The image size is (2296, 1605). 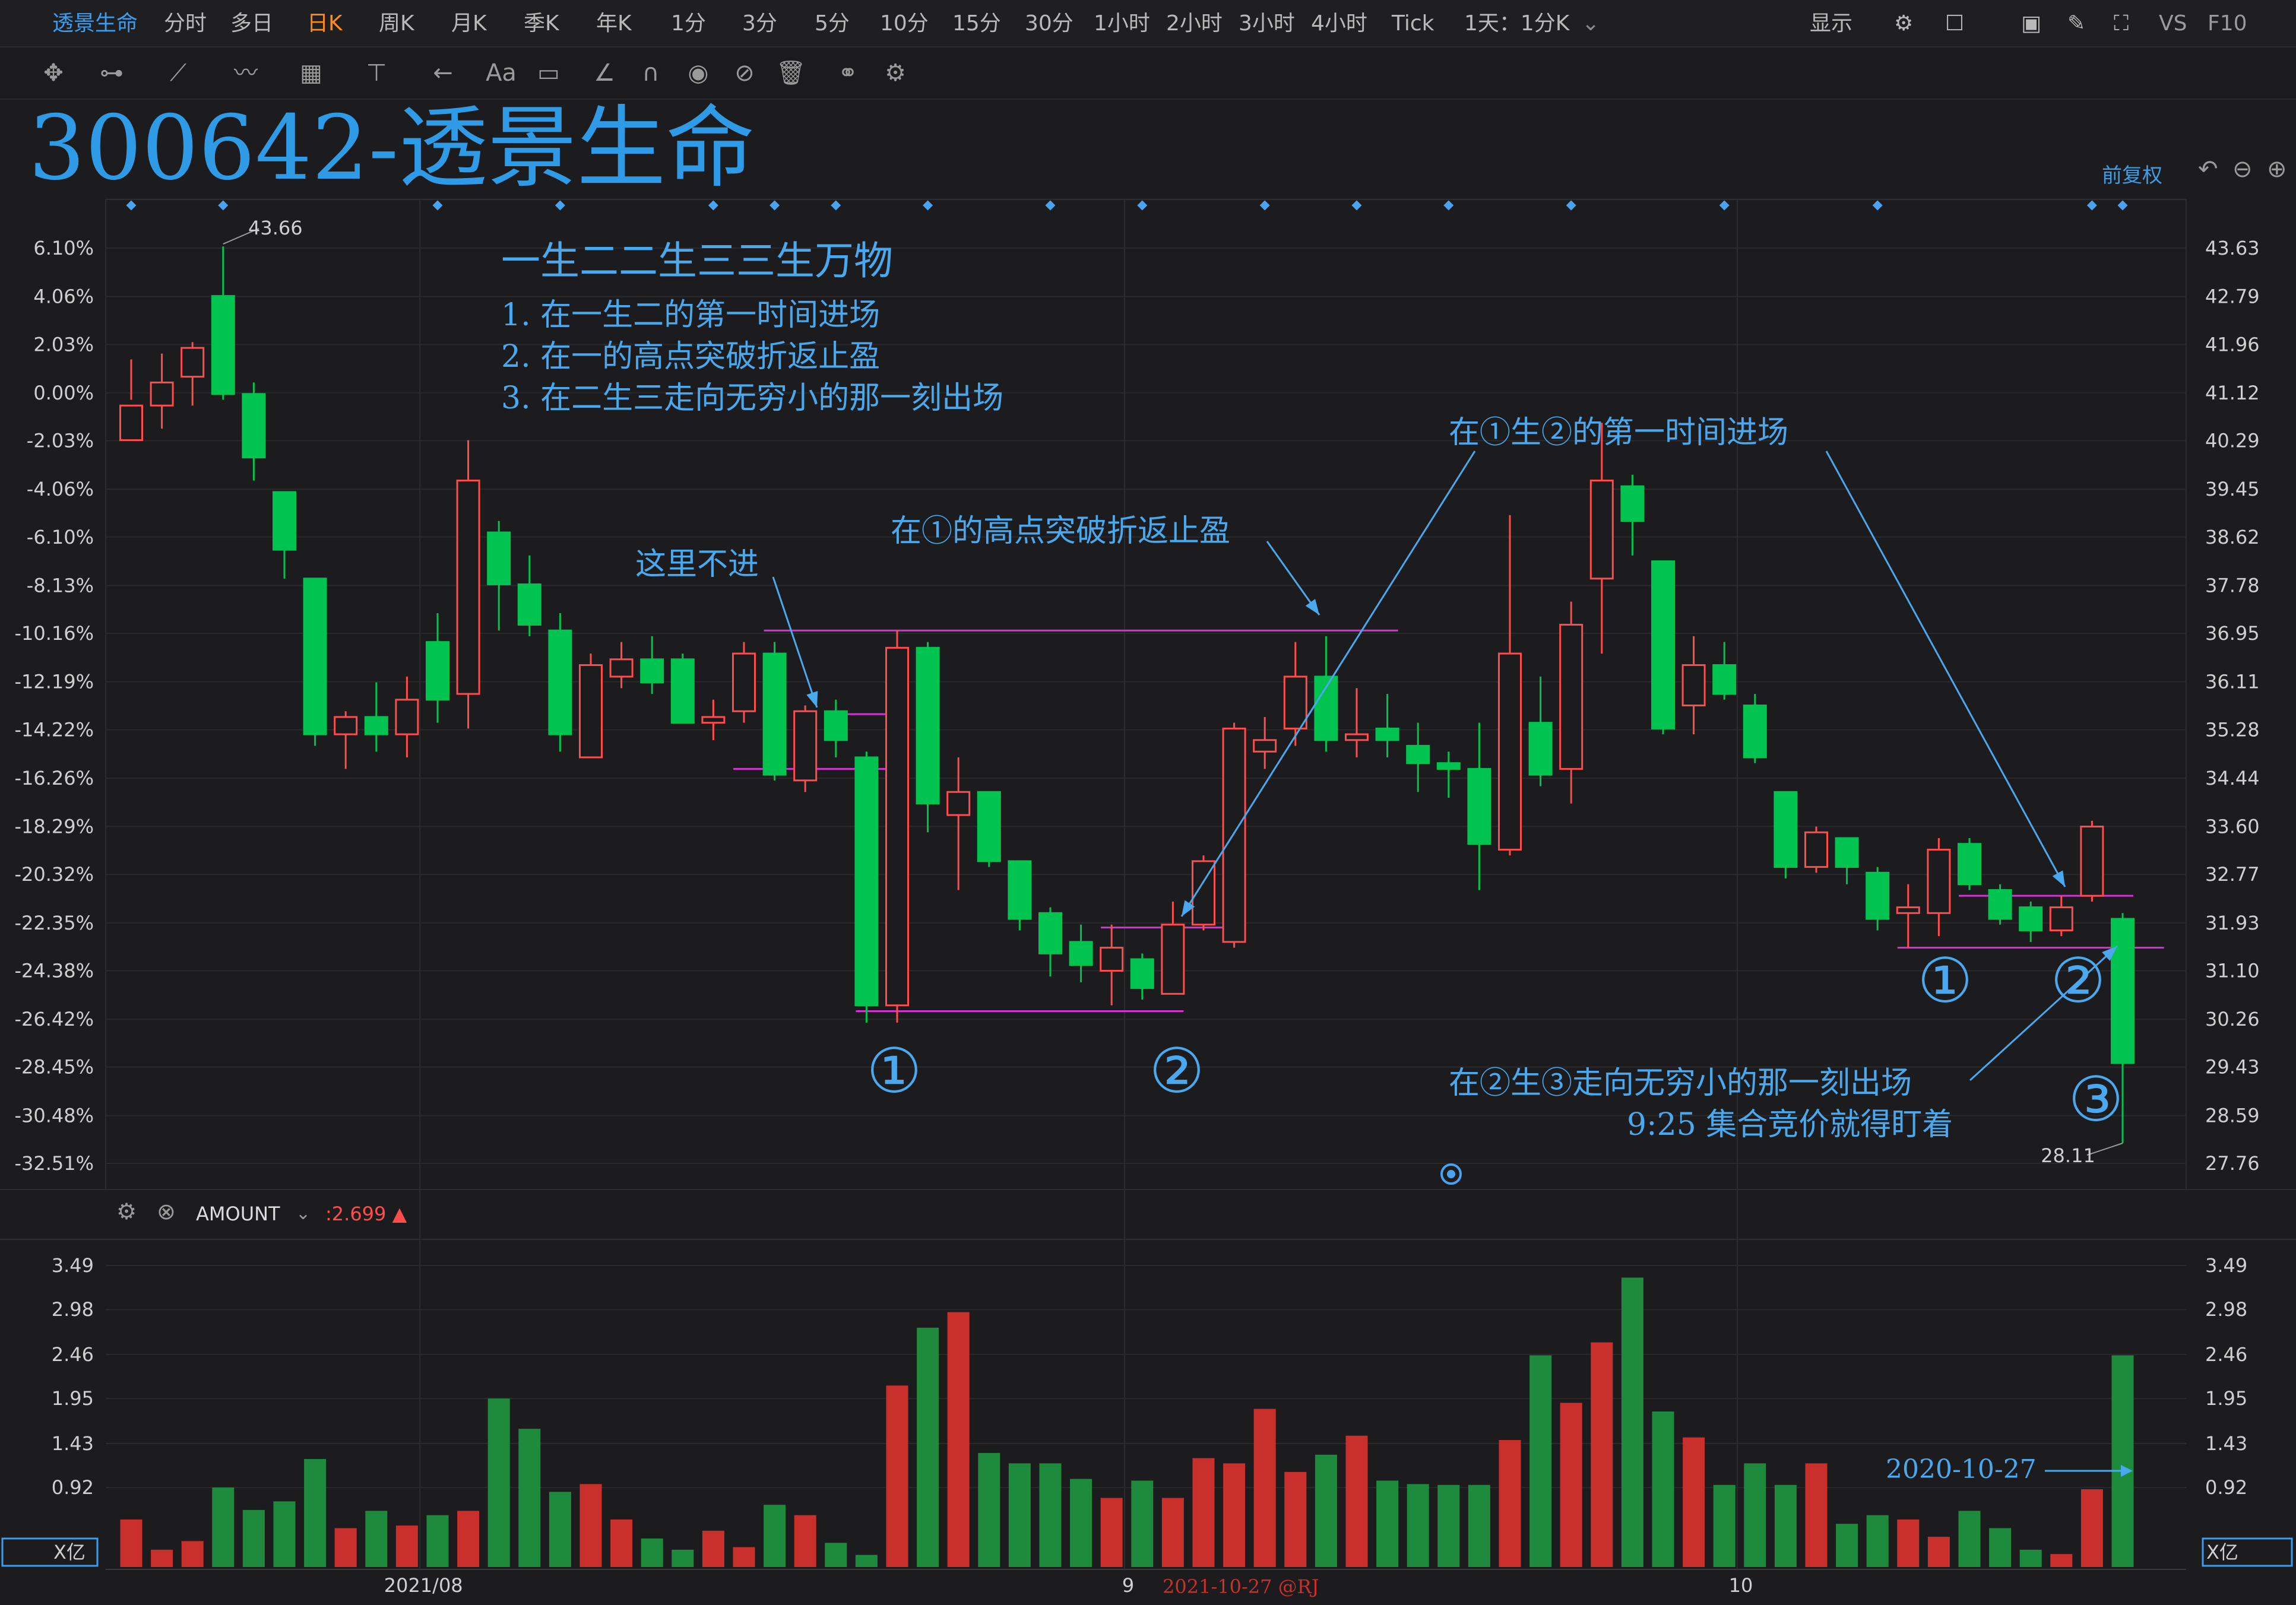 I want to click on f10-button: F10, so click(x=2227, y=23).